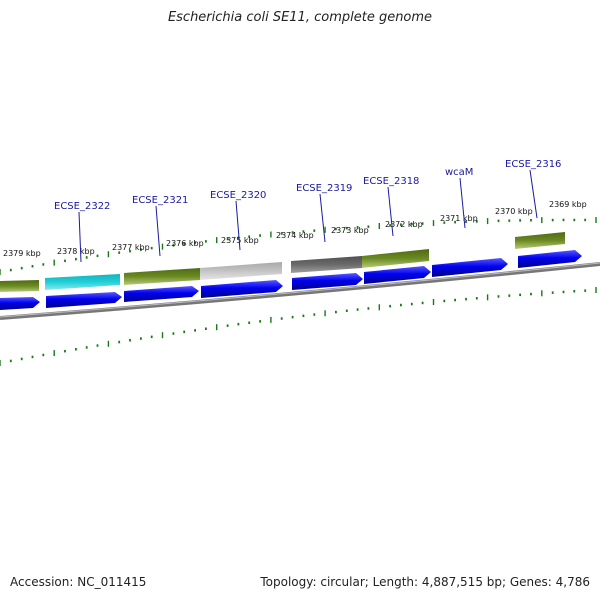  I want to click on kbp-label: 2377 kbp, so click(131, 247).